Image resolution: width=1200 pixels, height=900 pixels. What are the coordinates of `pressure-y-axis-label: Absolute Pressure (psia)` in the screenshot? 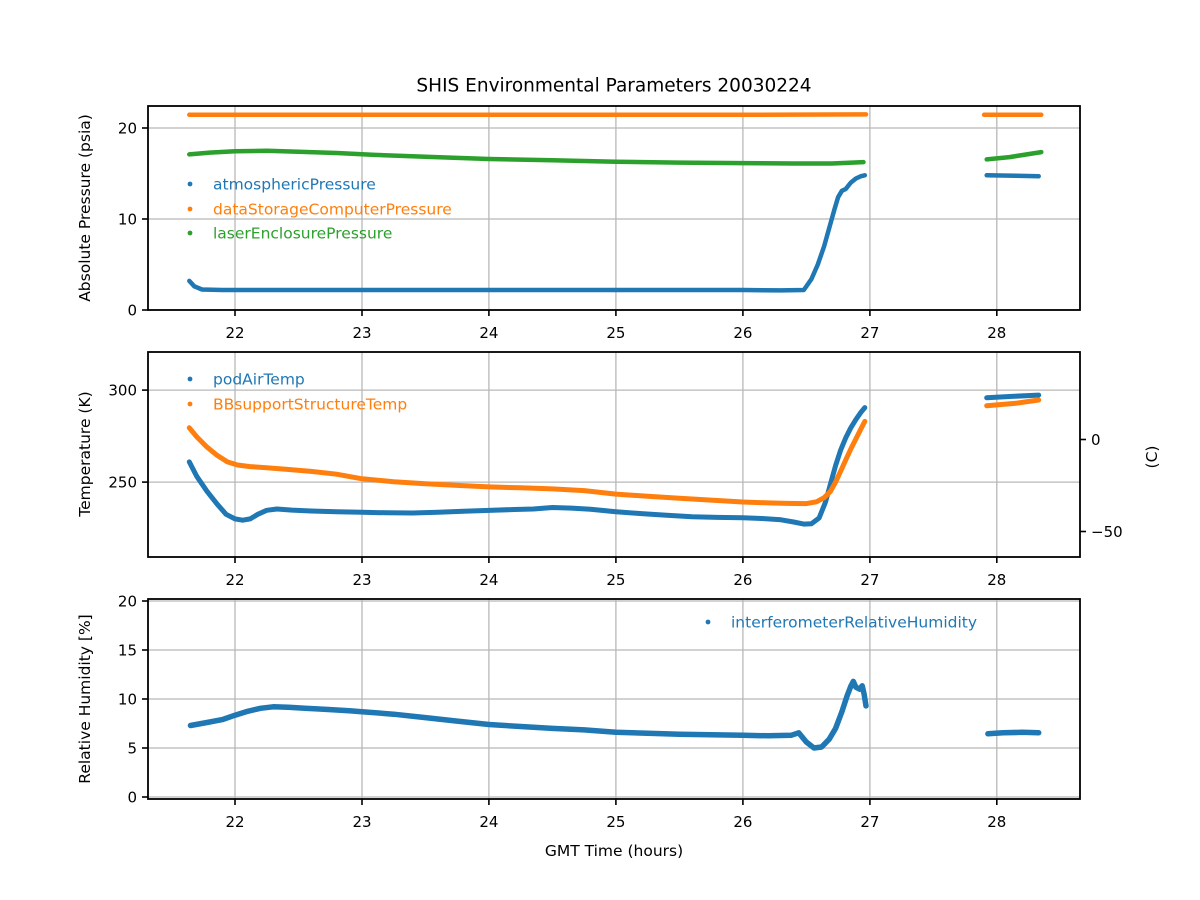 It's located at (85, 208).